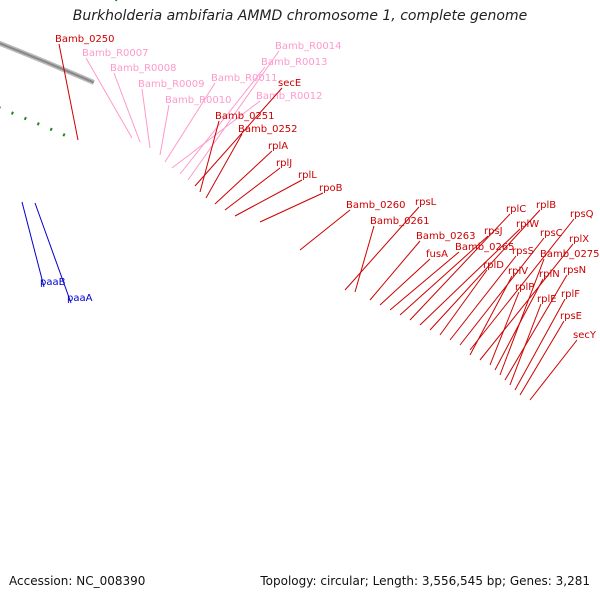  I want to click on gene-label: rplJ, so click(284, 163).